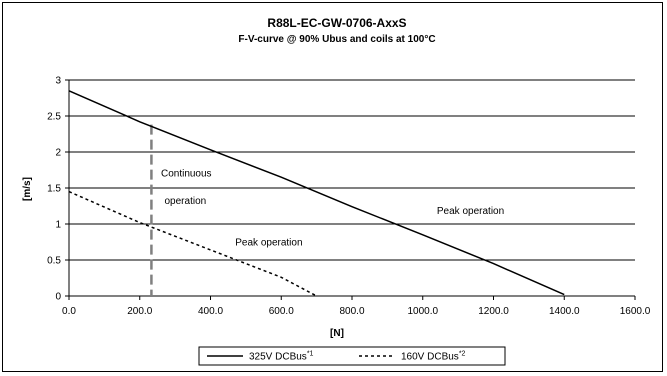 This screenshot has height=376, width=667. What do you see at coordinates (186, 174) in the screenshot?
I see `annotation-0: Continuous` at bounding box center [186, 174].